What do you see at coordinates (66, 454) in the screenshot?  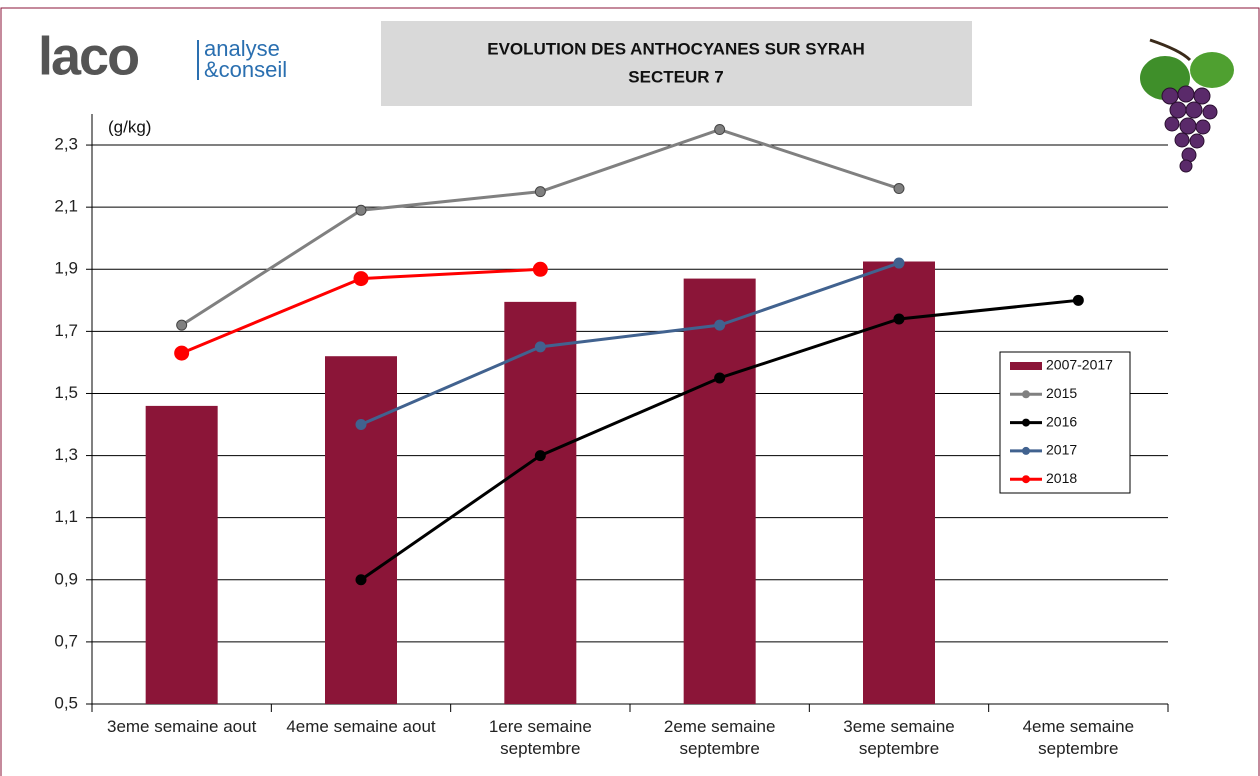 I see `y-tick-label: 1,3` at bounding box center [66, 454].